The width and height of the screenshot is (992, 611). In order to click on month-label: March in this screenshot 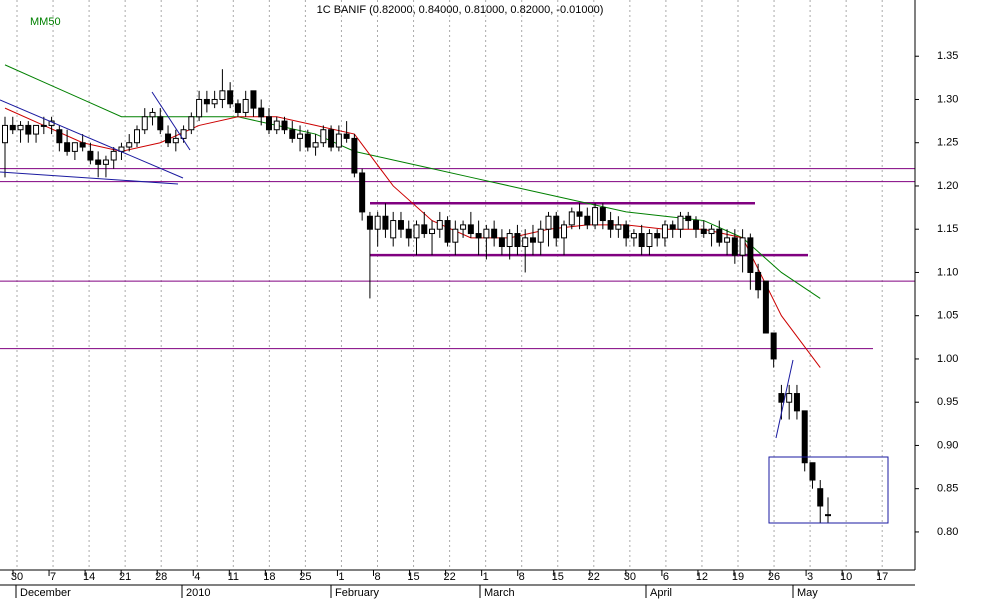, I will do `click(499, 593)`.